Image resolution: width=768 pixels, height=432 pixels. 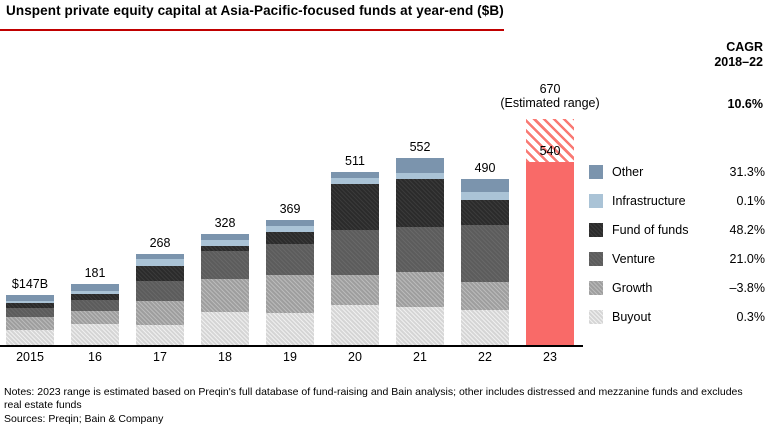 What do you see at coordinates (677, 288) in the screenshot?
I see `legend-row-growth: Growth –3.8%` at bounding box center [677, 288].